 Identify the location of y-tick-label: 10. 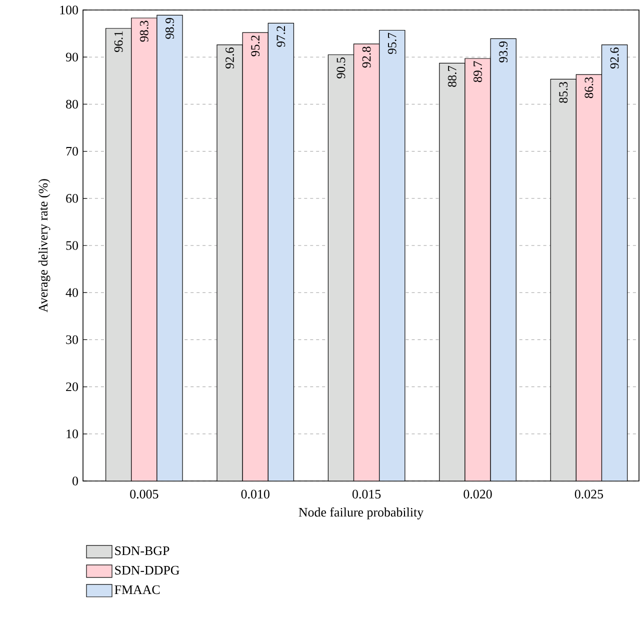
(72, 434).